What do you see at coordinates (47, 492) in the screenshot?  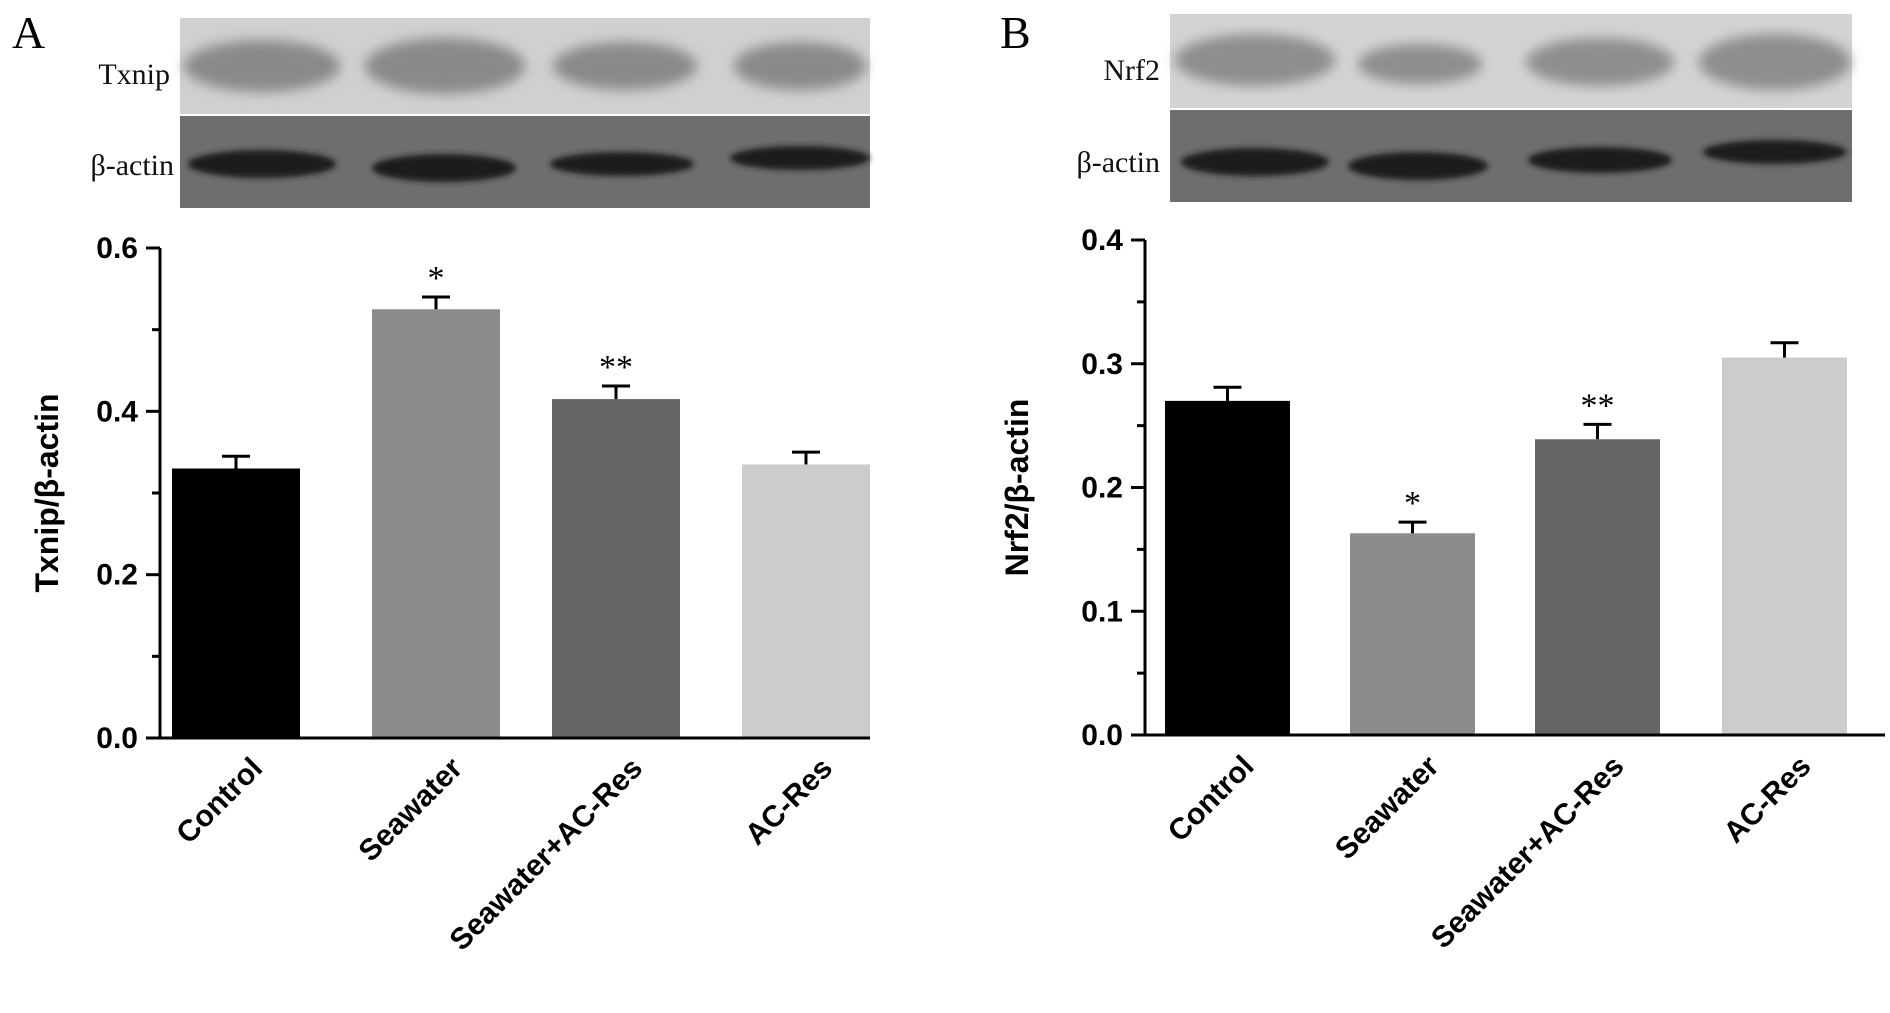 I see `y-axis-title: Txnip/β-actin` at bounding box center [47, 492].